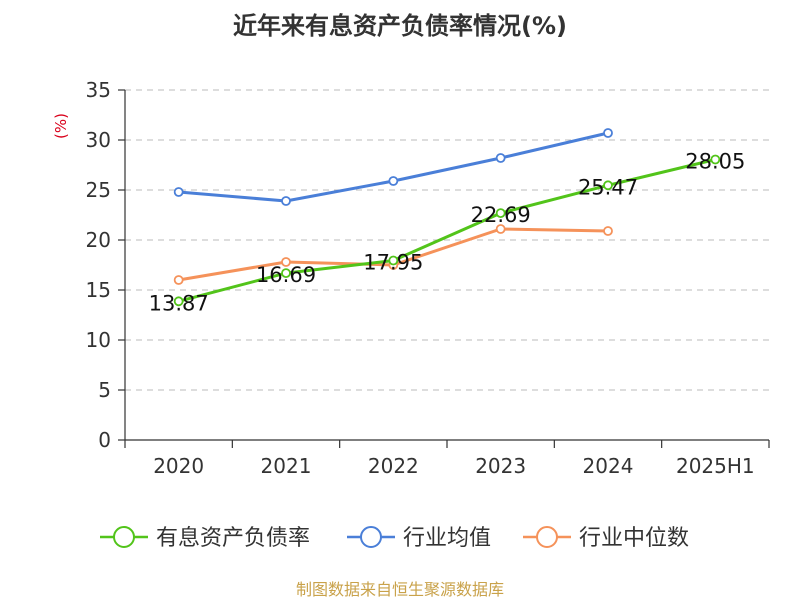  What do you see at coordinates (98, 340) in the screenshot?
I see `y-tick-label: 10` at bounding box center [98, 340].